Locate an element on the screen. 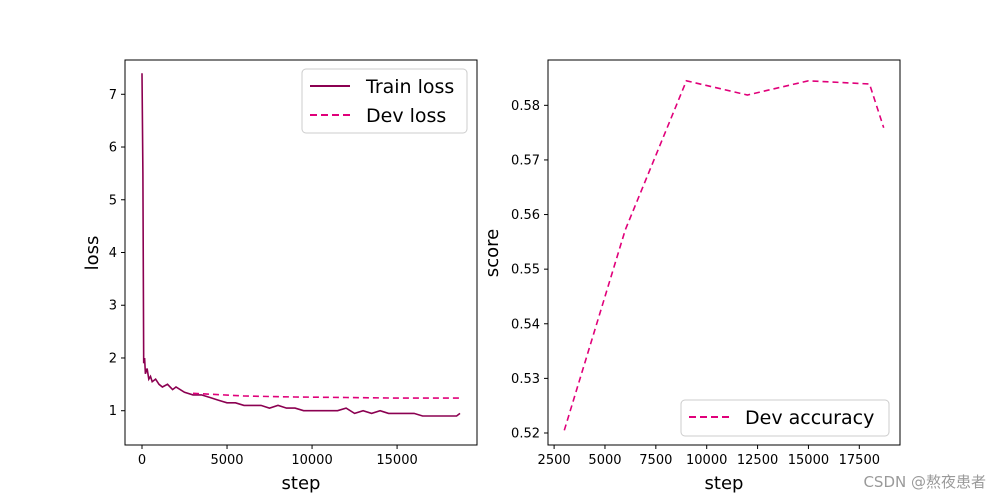 The width and height of the screenshot is (1000, 500). loss-y-tick-label: 3 is located at coordinates (113, 306).